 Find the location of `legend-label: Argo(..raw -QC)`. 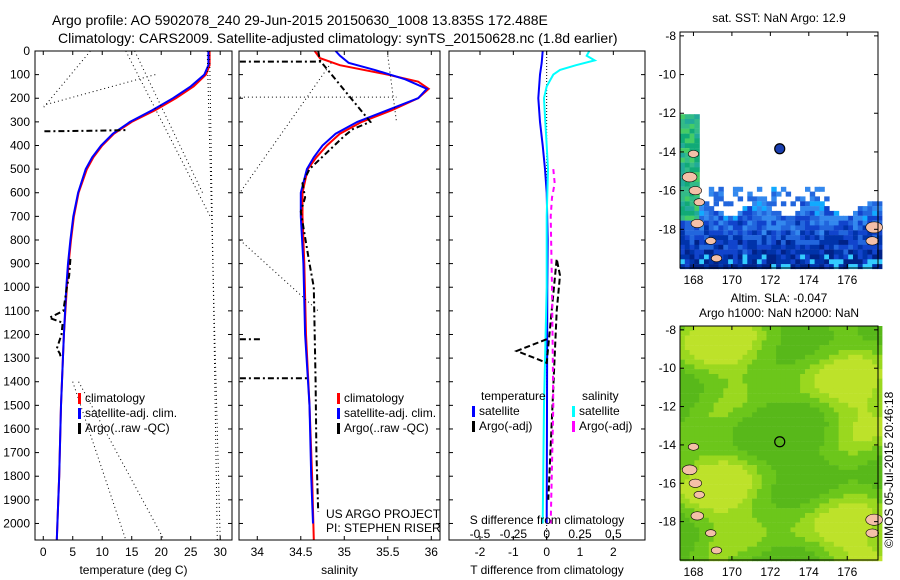

legend-label: Argo(..raw -QC) is located at coordinates (127, 428).